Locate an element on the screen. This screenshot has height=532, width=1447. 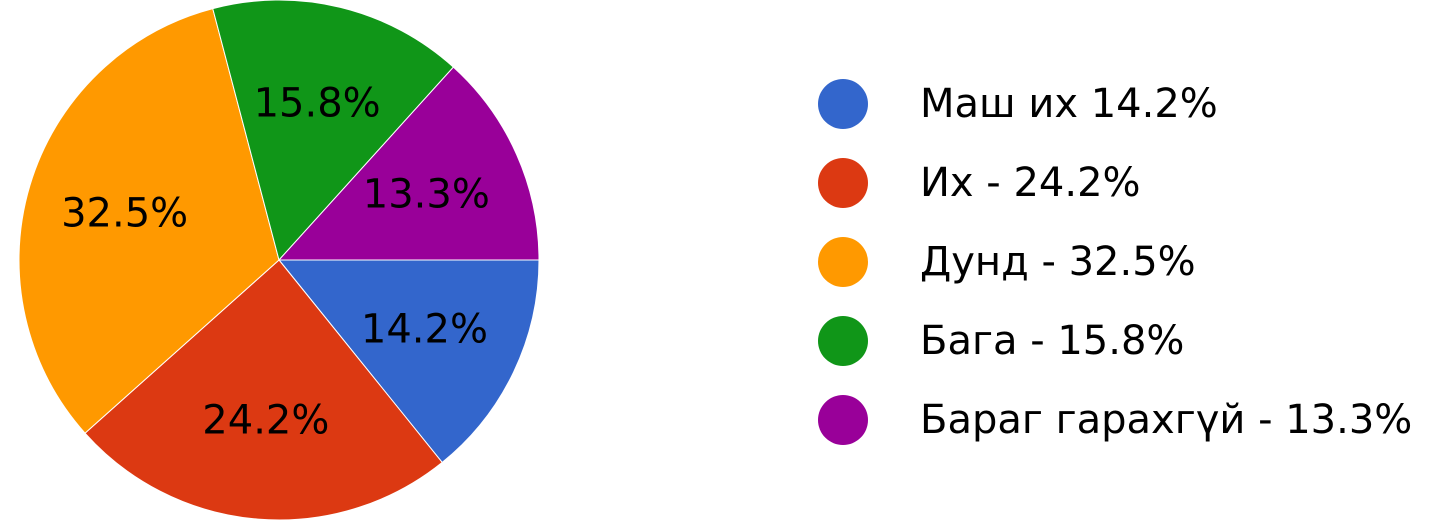
legend-label-1: Маш их 14.2% is located at coordinates (1069, 104).